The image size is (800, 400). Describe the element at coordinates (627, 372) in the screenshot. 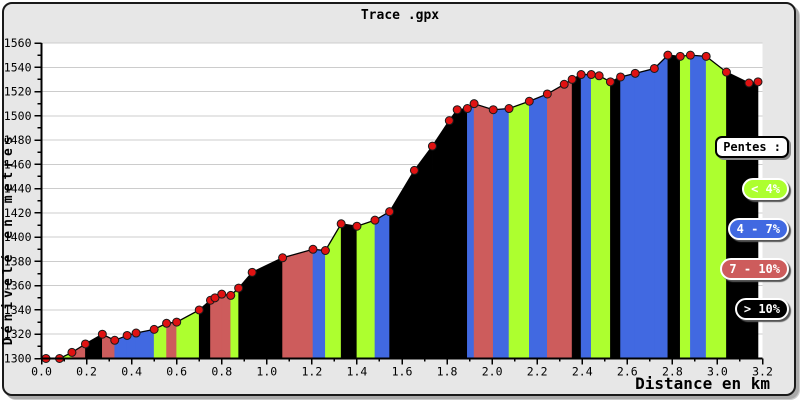

I see `x-tick-label: 2.6` at that location.